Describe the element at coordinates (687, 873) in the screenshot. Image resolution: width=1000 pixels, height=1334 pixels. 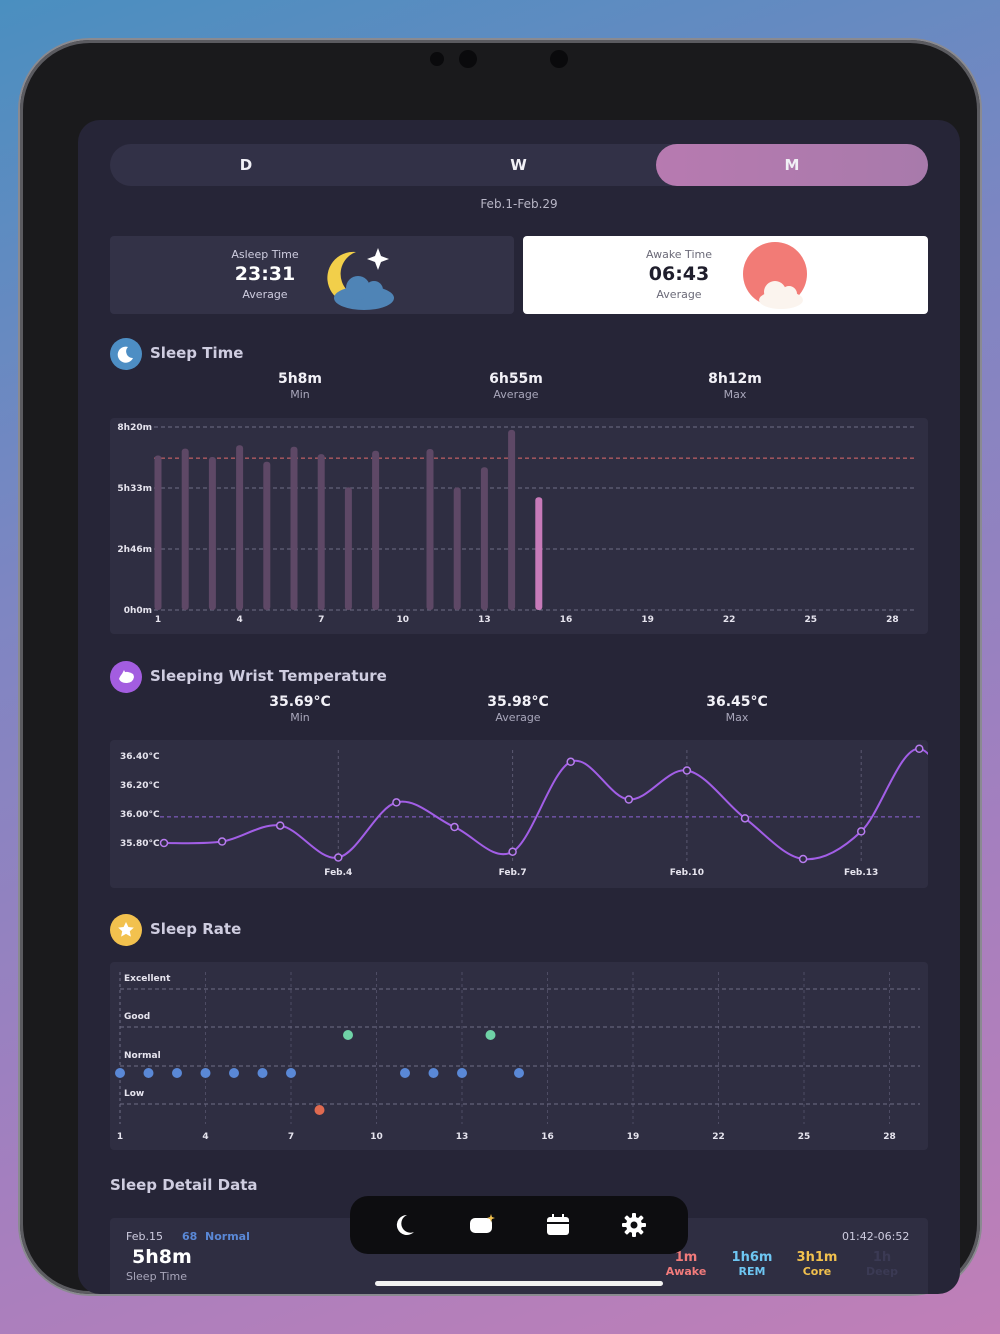
I see `x-tick-label: Feb.10` at that location.